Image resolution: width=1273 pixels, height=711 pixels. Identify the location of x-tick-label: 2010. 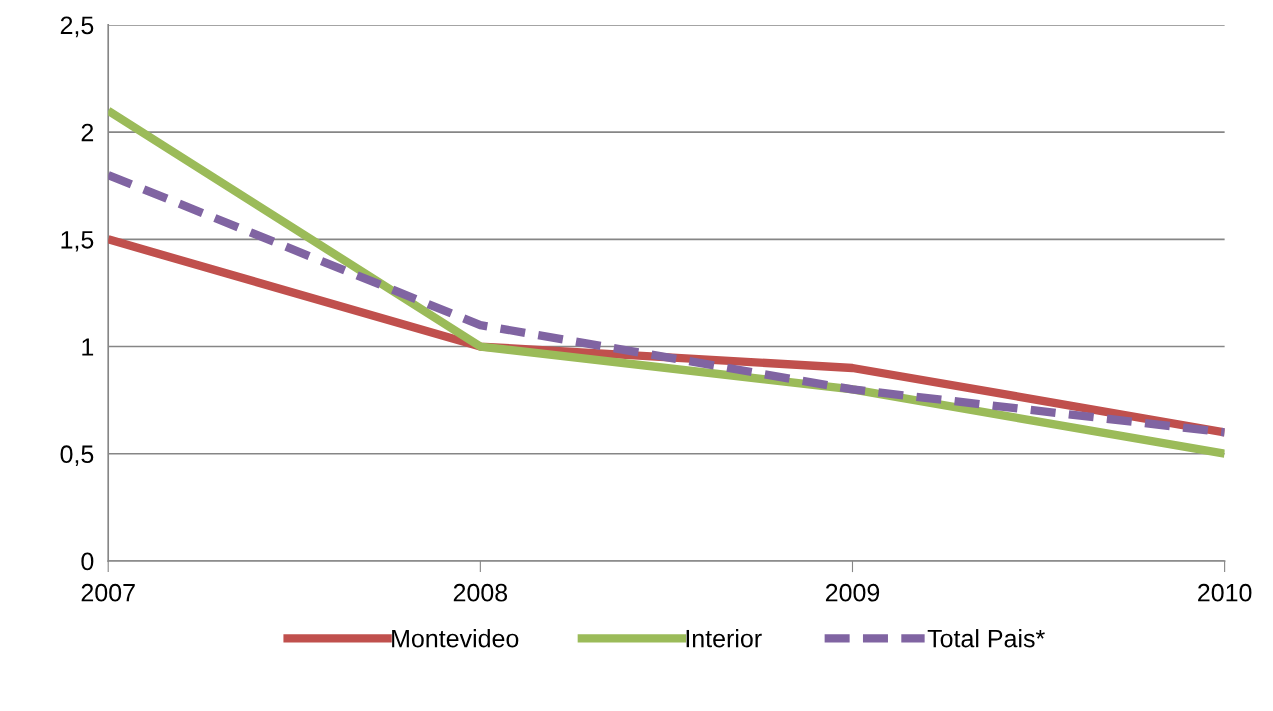
(1225, 592).